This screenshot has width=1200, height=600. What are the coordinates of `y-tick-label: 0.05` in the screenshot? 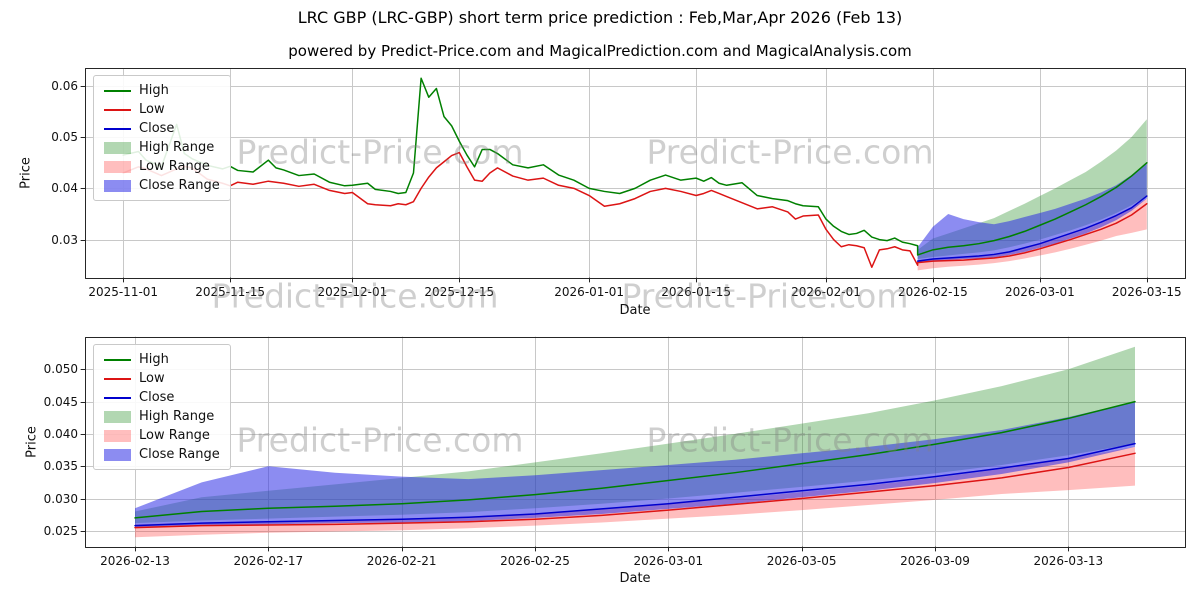 It's located at (64, 137).